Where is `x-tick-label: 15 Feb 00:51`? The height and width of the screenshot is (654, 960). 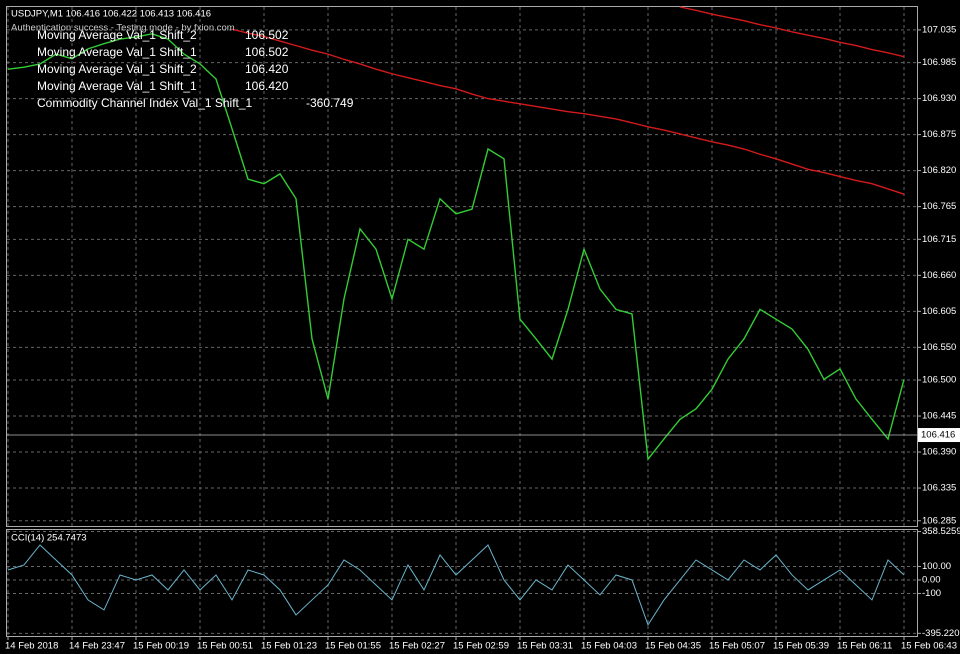 x-tick-label: 15 Feb 00:51 is located at coordinates (225, 646).